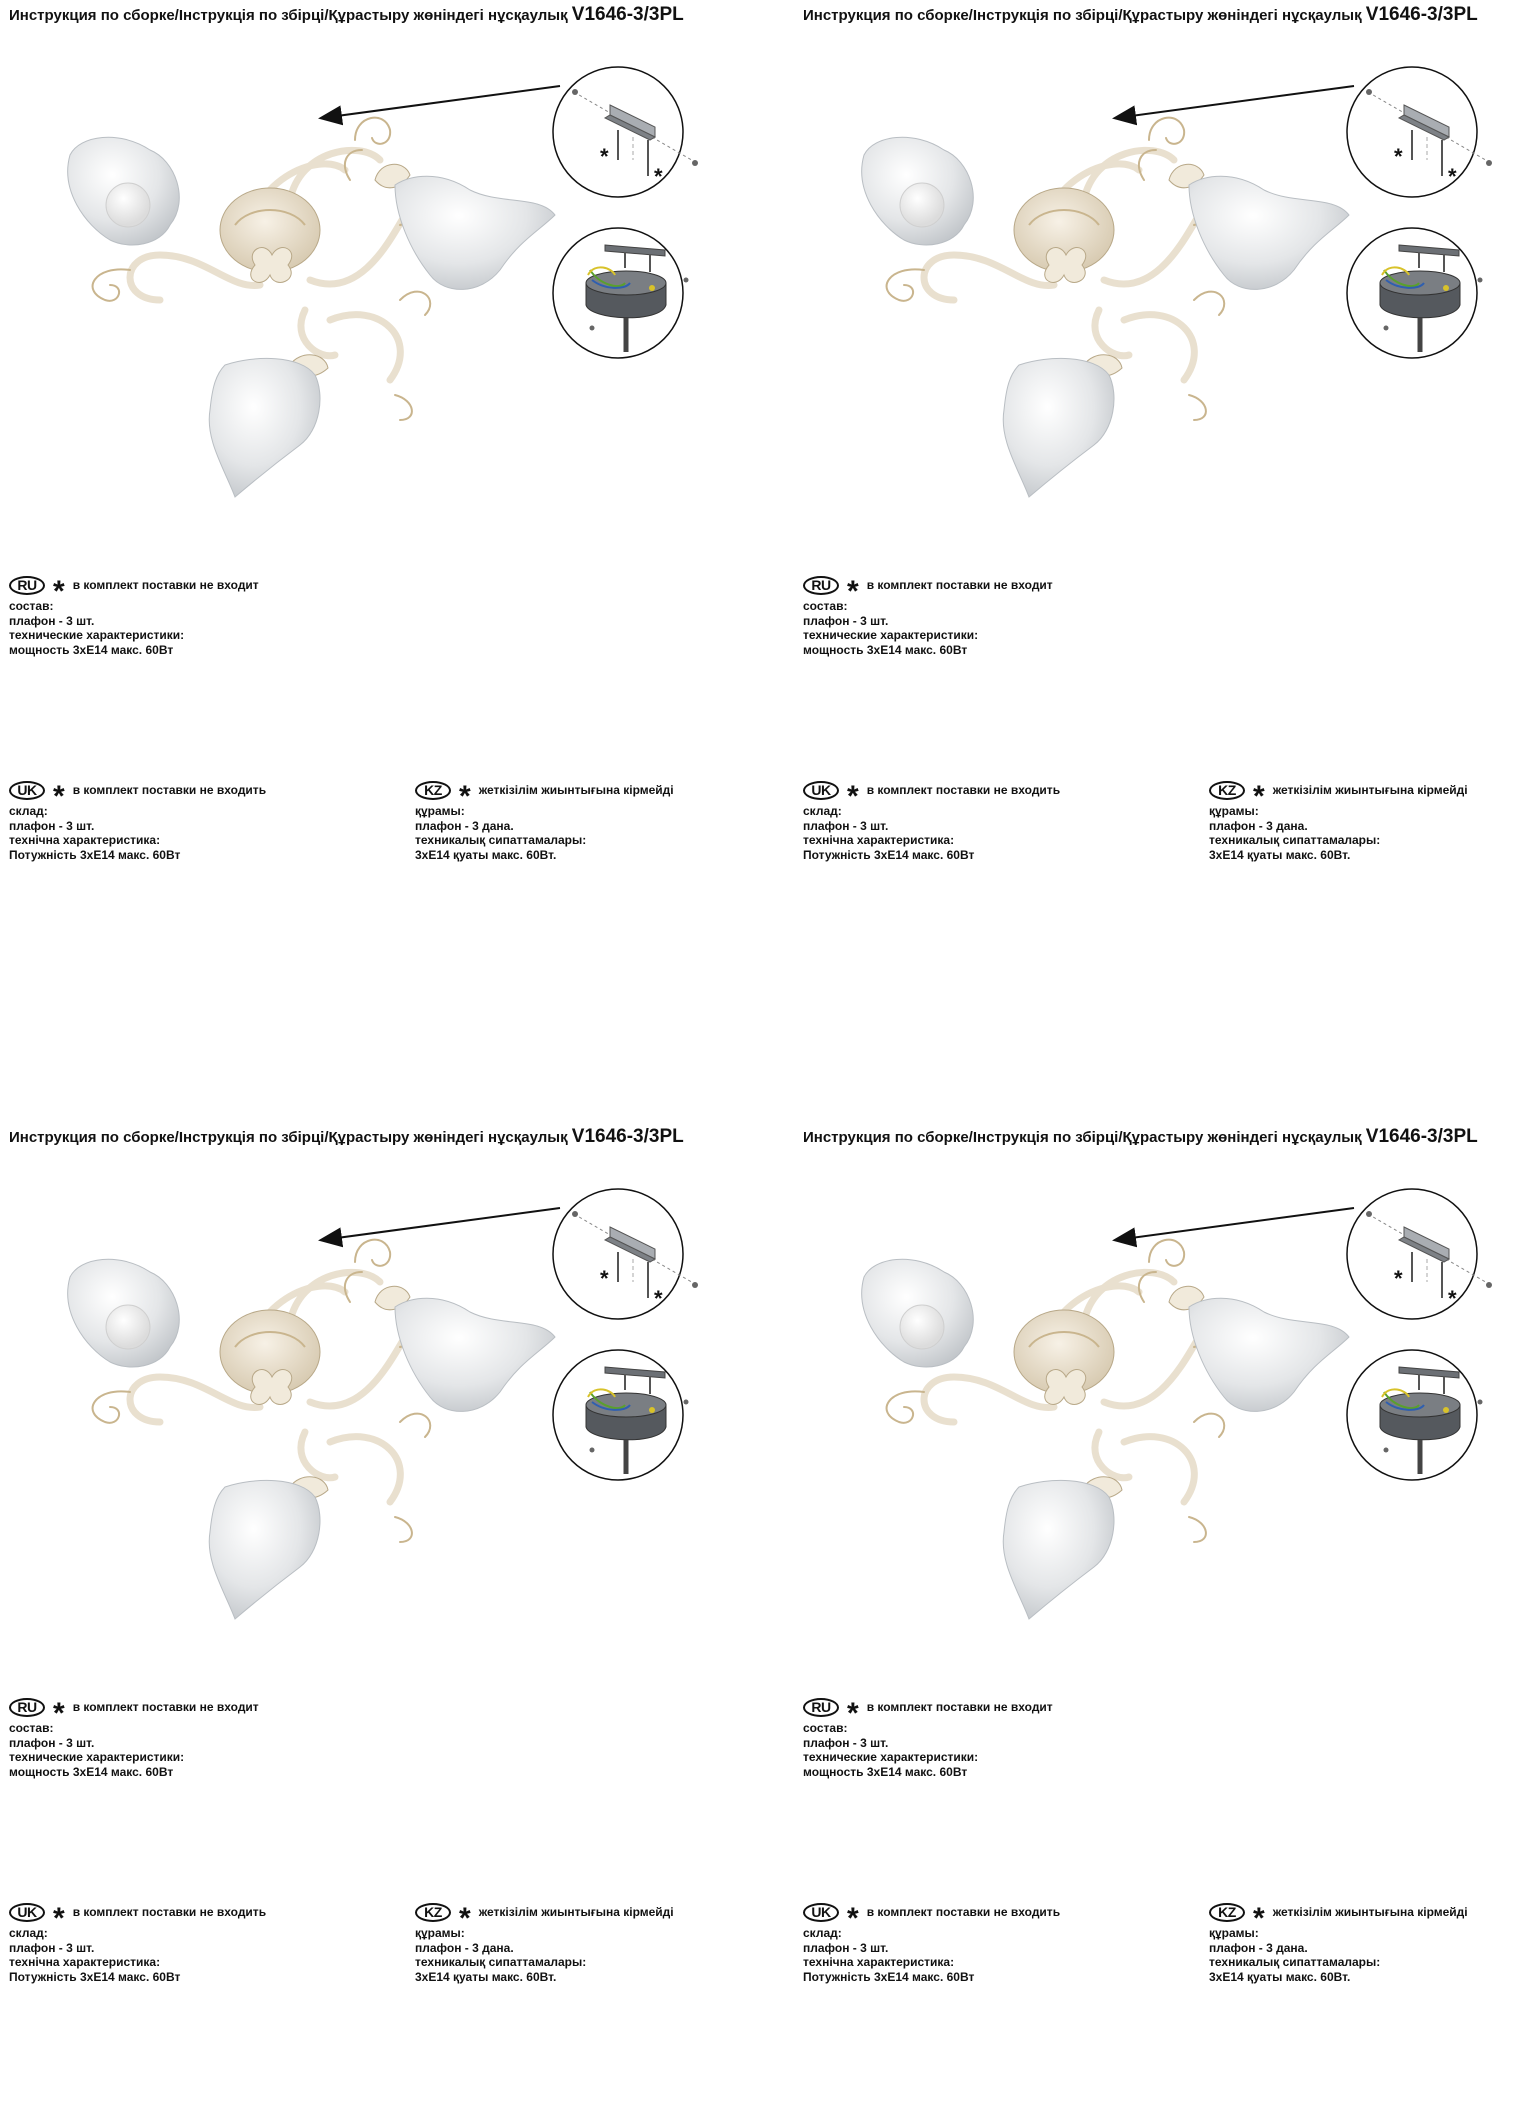 The height and width of the screenshot is (2122, 1528). Describe the element at coordinates (891, 1757) in the screenshot. I see `spec-line: технические характеристики:` at that location.